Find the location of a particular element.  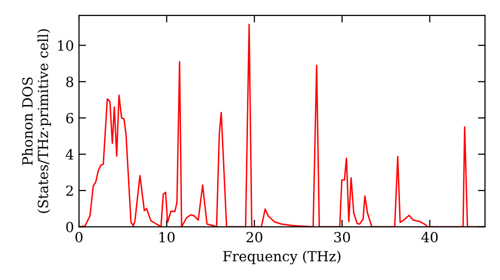

x-tick-label: 10 is located at coordinates (167, 237).